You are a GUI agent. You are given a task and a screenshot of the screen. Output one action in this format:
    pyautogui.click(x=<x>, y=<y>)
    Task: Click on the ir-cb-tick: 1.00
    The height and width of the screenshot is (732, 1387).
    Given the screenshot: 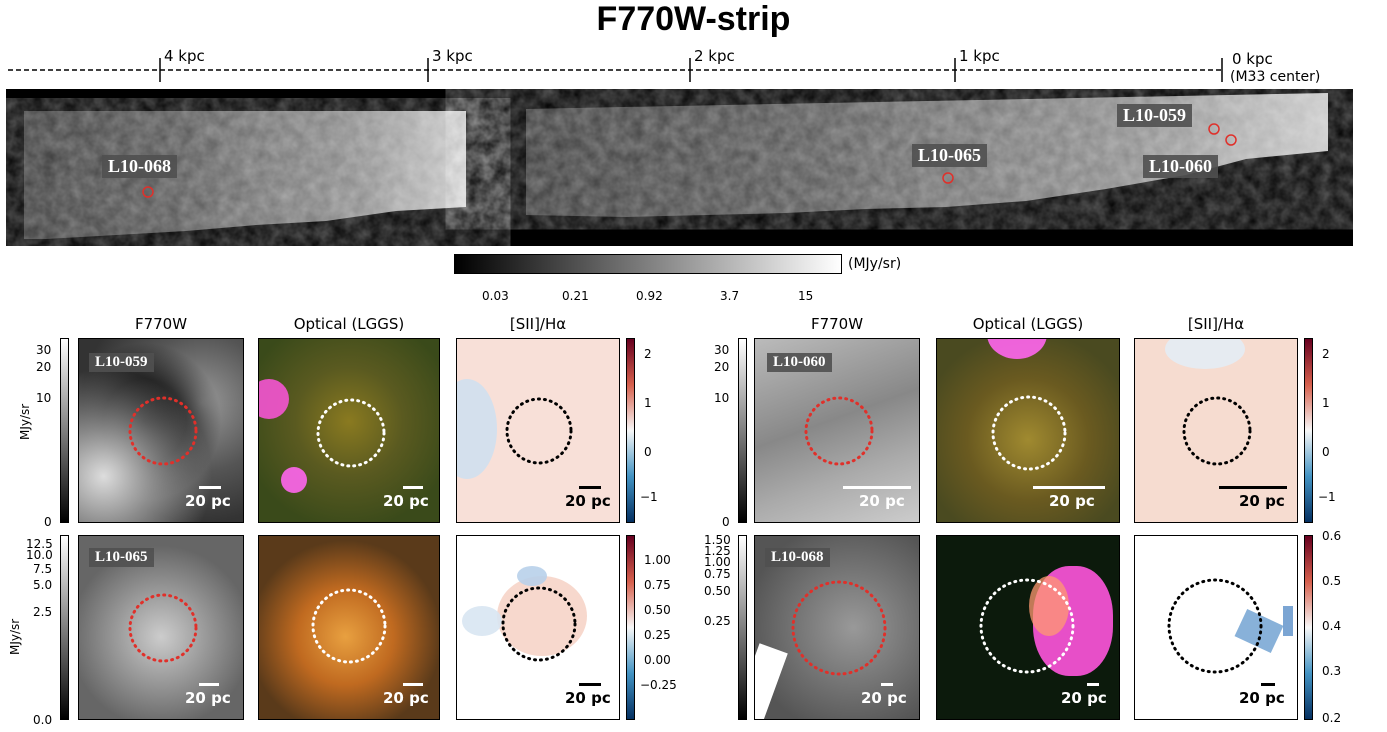 What is the action you would take?
    pyautogui.click(x=717, y=562)
    